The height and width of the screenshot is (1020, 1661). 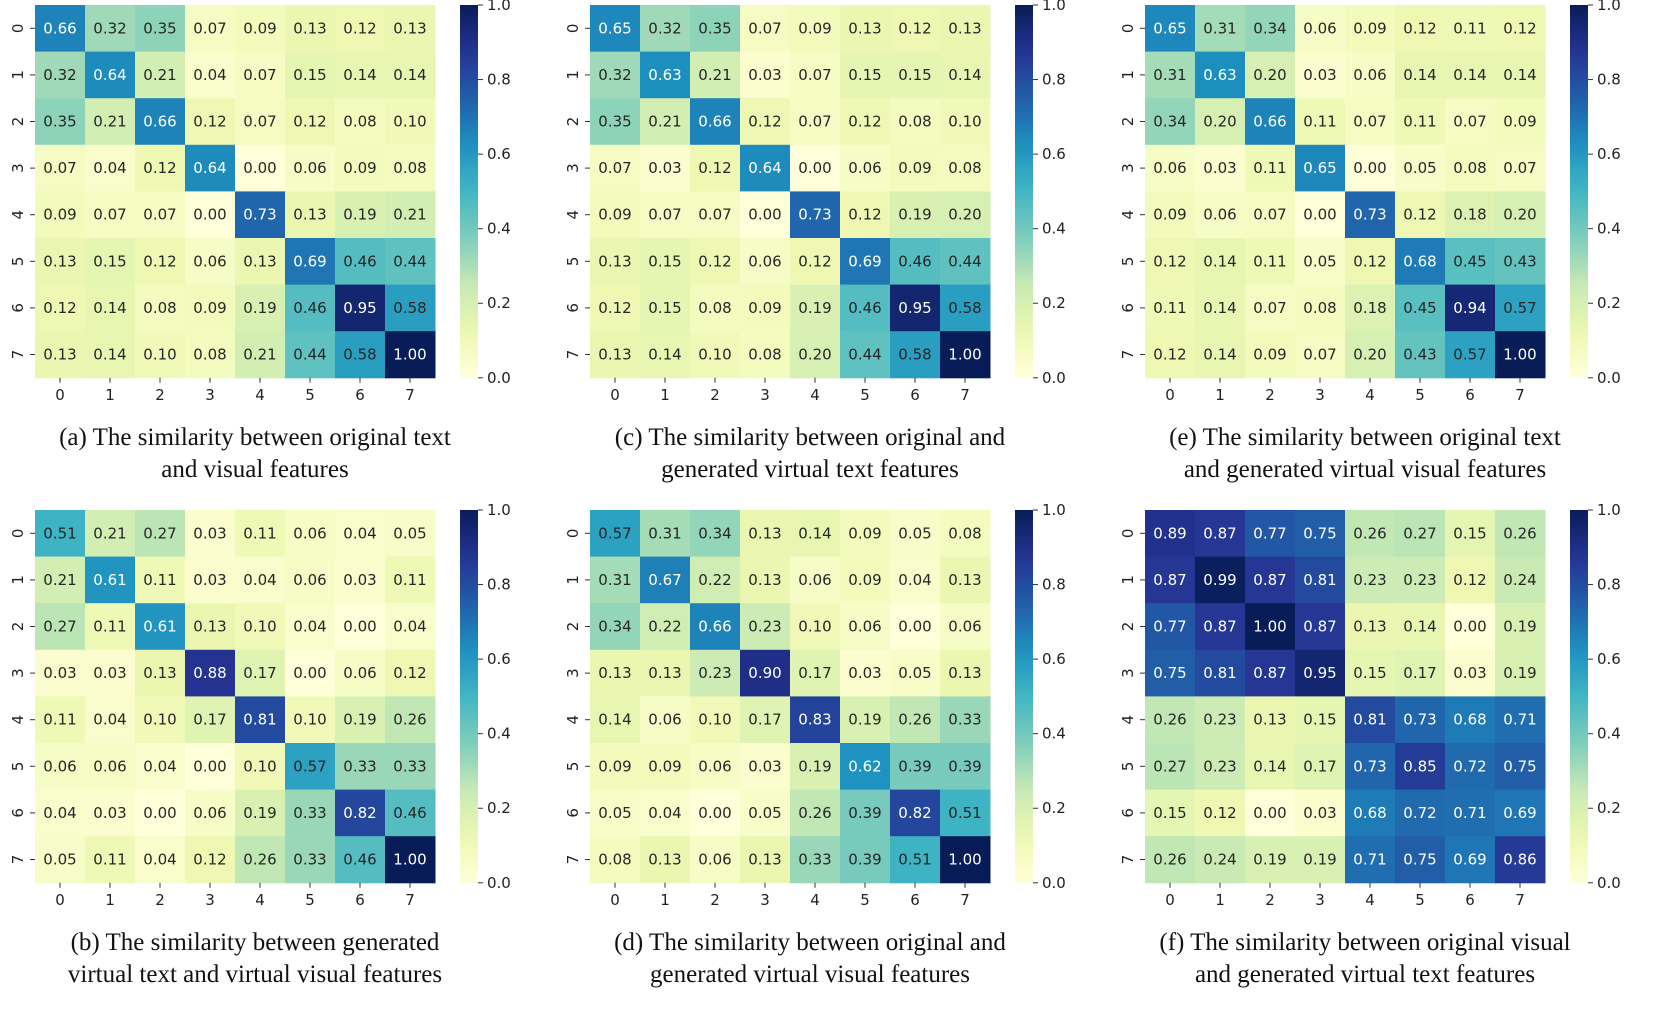 I want to click on x-tick-f-7: 7, so click(x=1520, y=900).